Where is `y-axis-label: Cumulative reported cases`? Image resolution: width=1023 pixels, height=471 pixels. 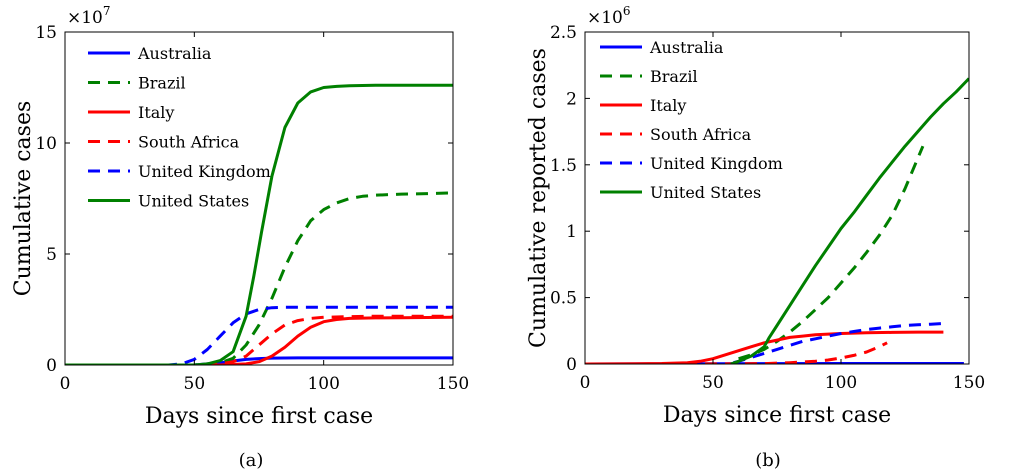 y-axis-label: Cumulative reported cases is located at coordinates (538, 198).